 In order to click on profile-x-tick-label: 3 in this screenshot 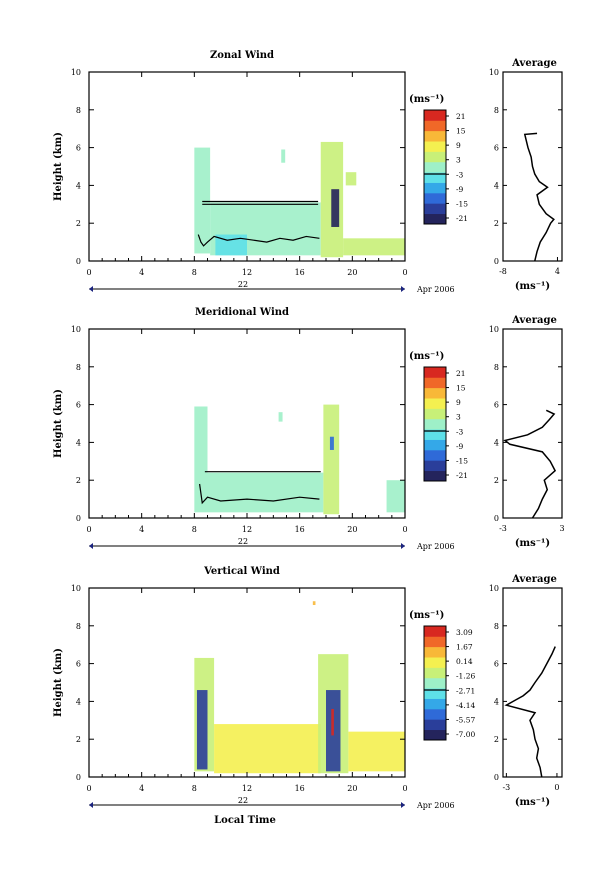, I will do `click(561, 528)`.